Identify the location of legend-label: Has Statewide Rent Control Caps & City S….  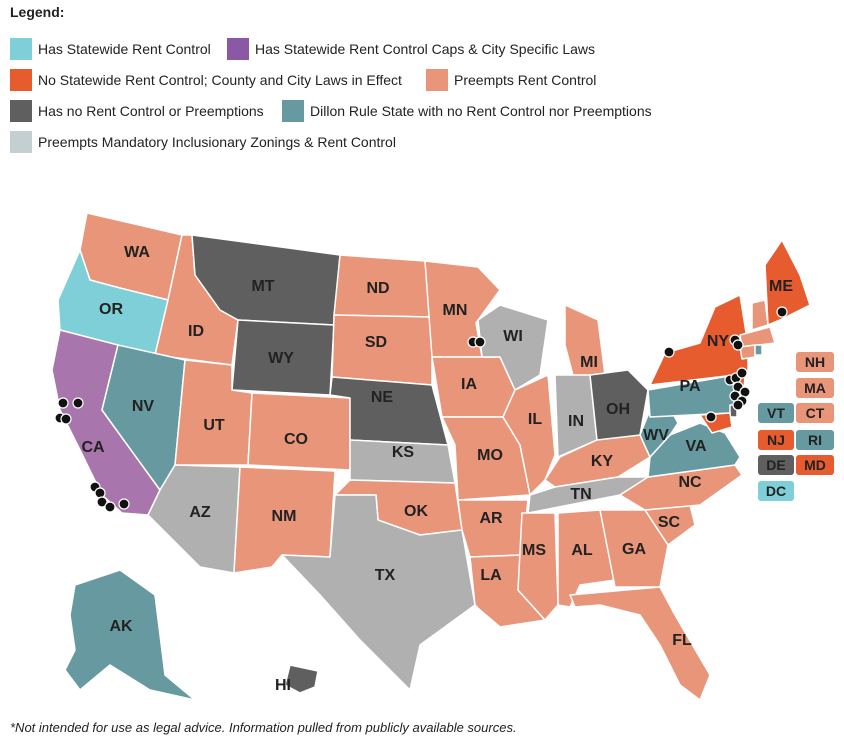
(425, 49).